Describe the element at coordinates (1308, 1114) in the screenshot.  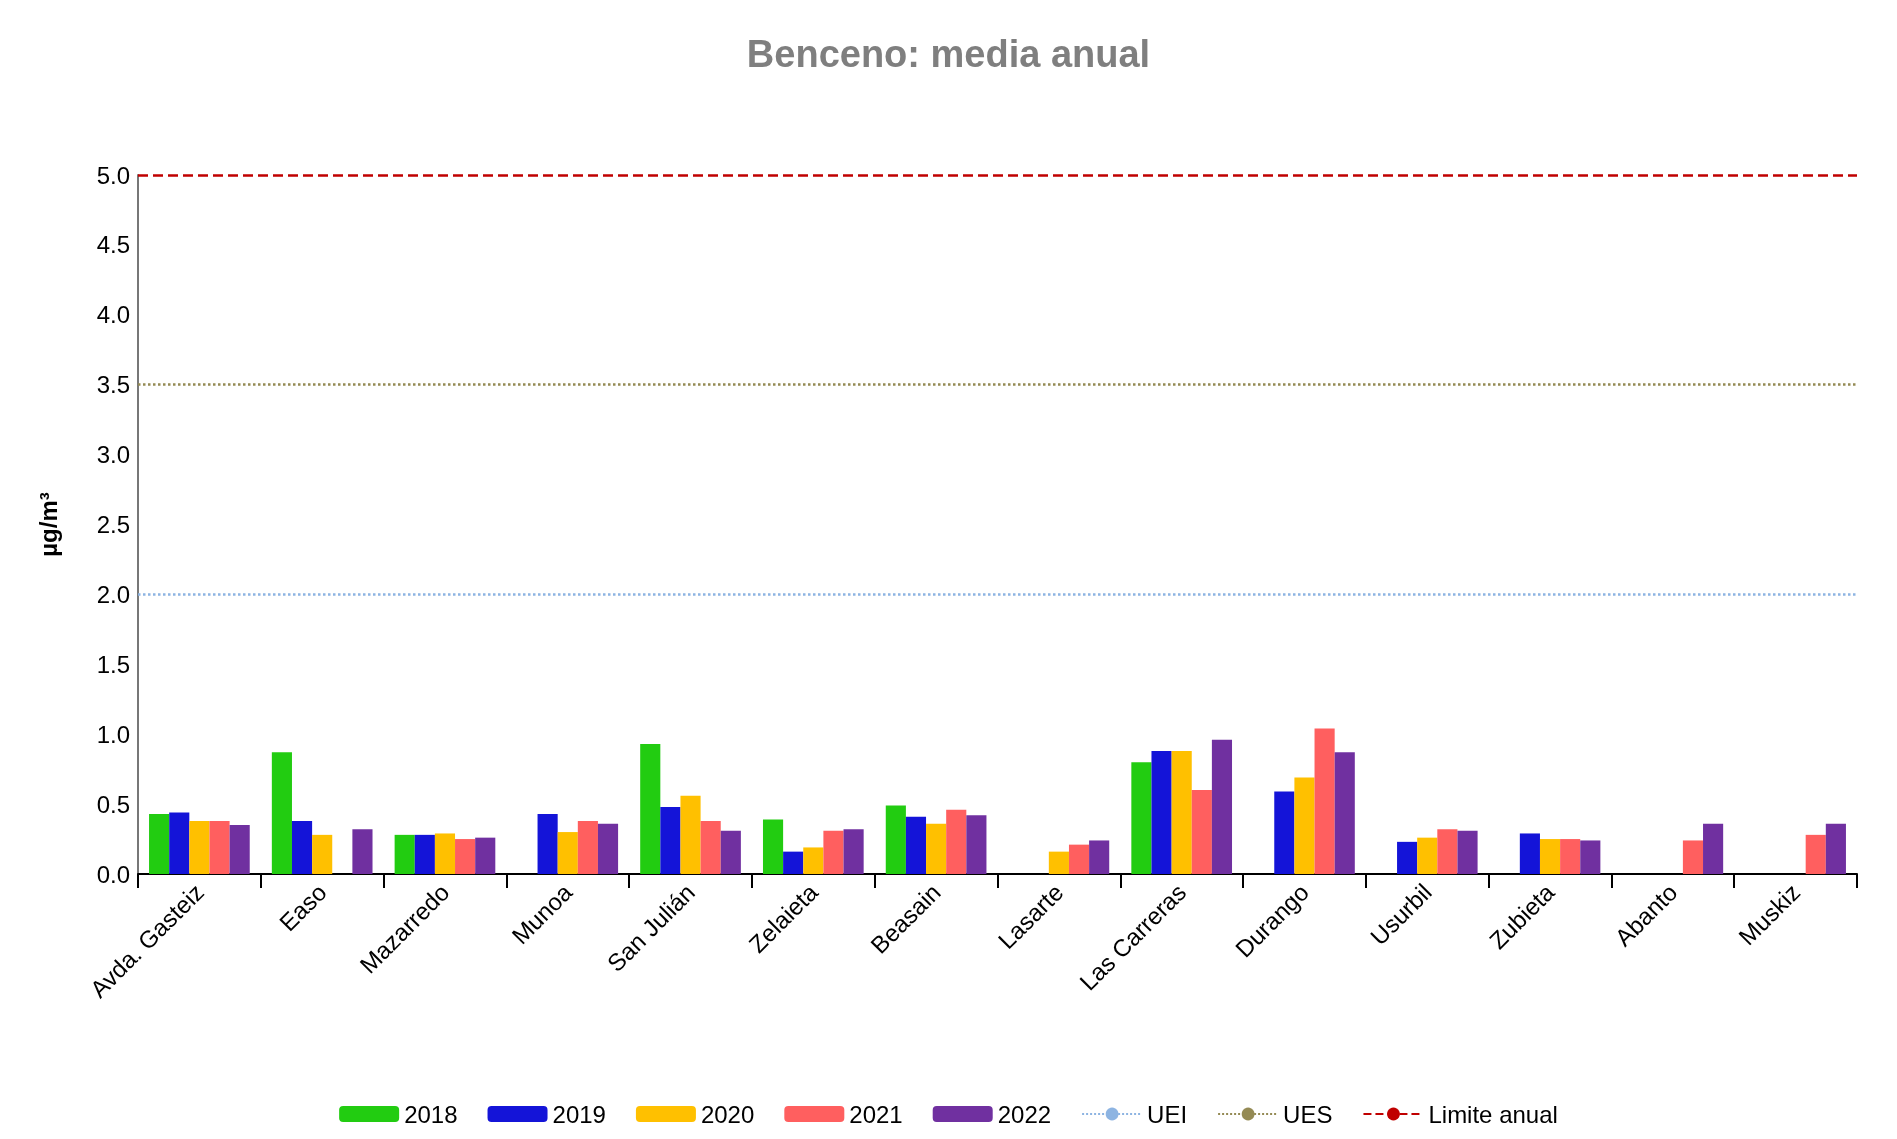
I see `legend-label: UES` at that location.